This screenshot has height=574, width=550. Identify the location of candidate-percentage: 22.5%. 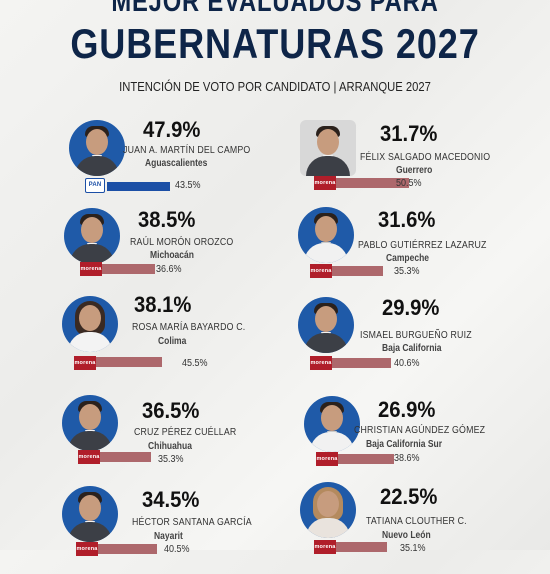
(409, 496).